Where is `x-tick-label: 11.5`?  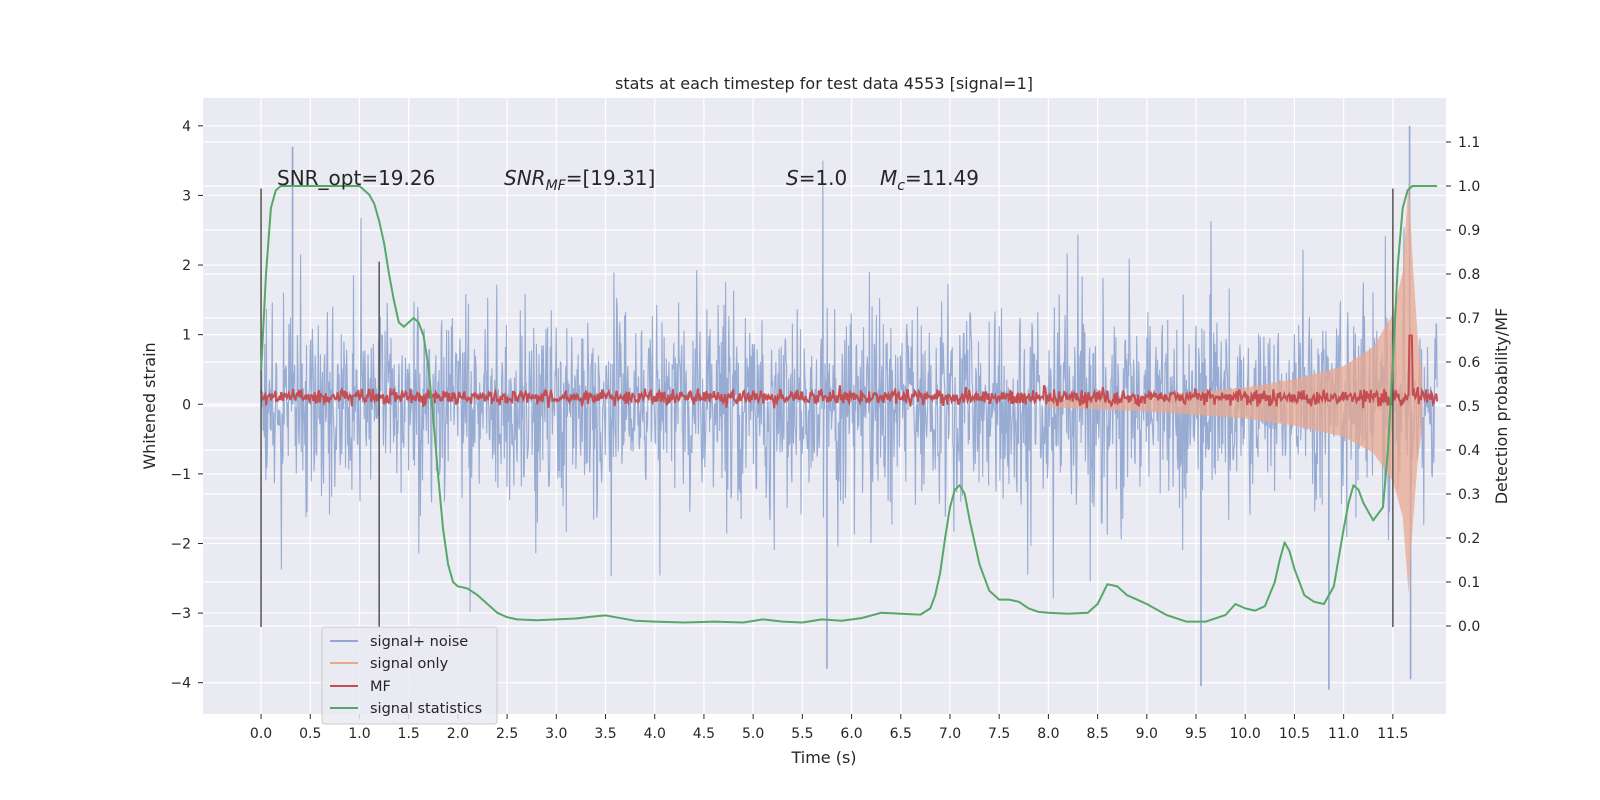 x-tick-label: 11.5 is located at coordinates (1392, 734).